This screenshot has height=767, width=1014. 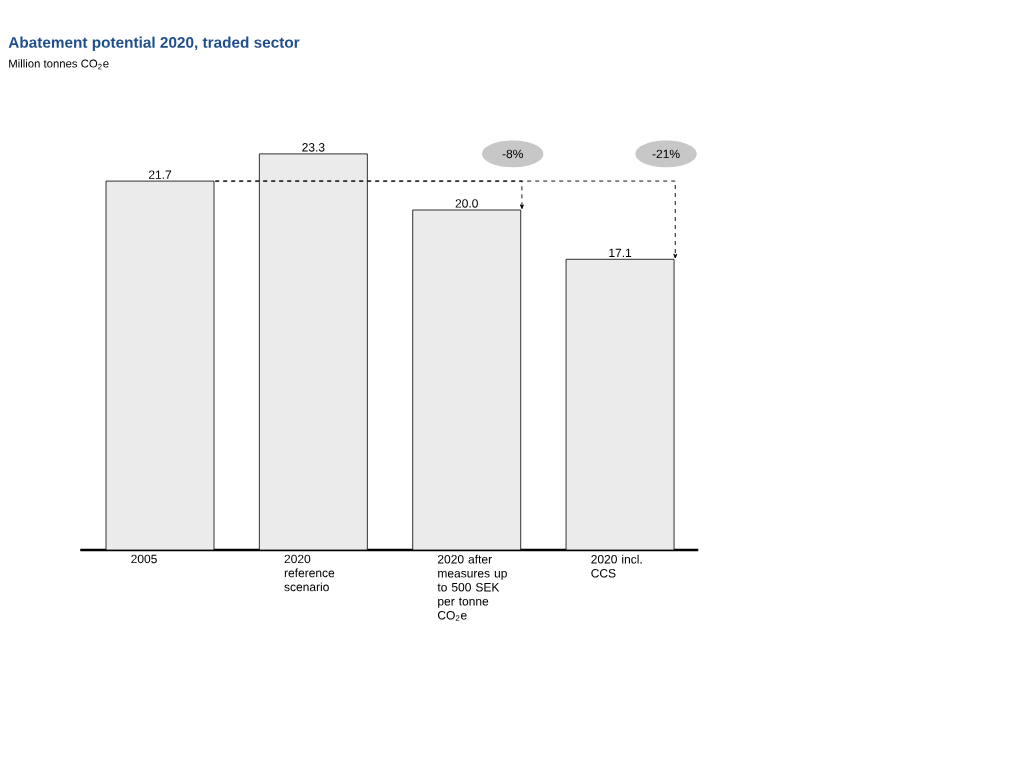 What do you see at coordinates (472, 587) in the screenshot?
I see `x-tick-label: 2020 after measures up to 500 SEK per tonne CO$_{2}$e` at bounding box center [472, 587].